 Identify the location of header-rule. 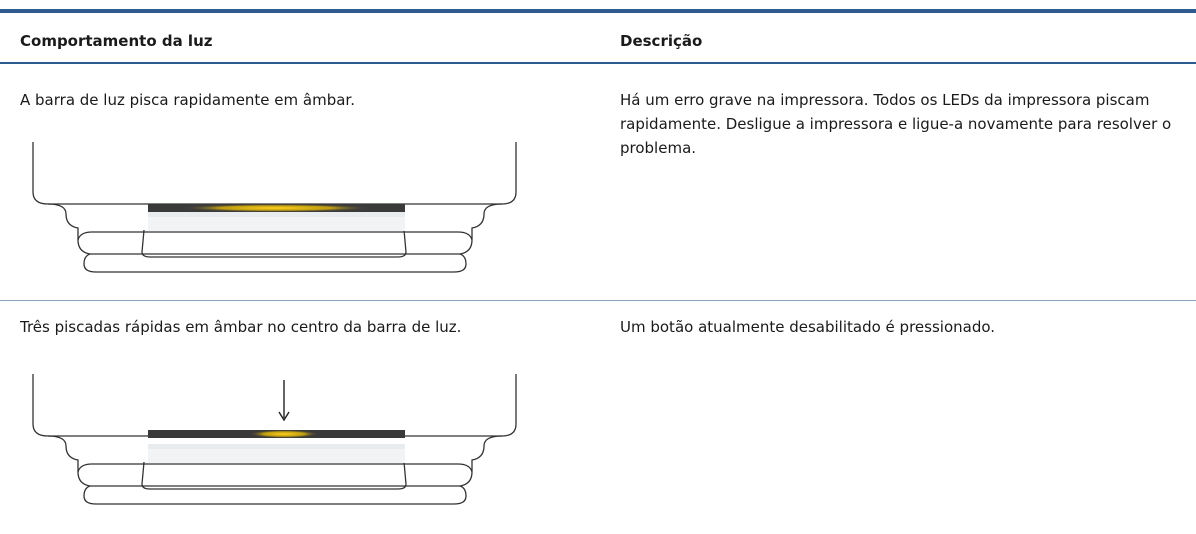
(598, 63).